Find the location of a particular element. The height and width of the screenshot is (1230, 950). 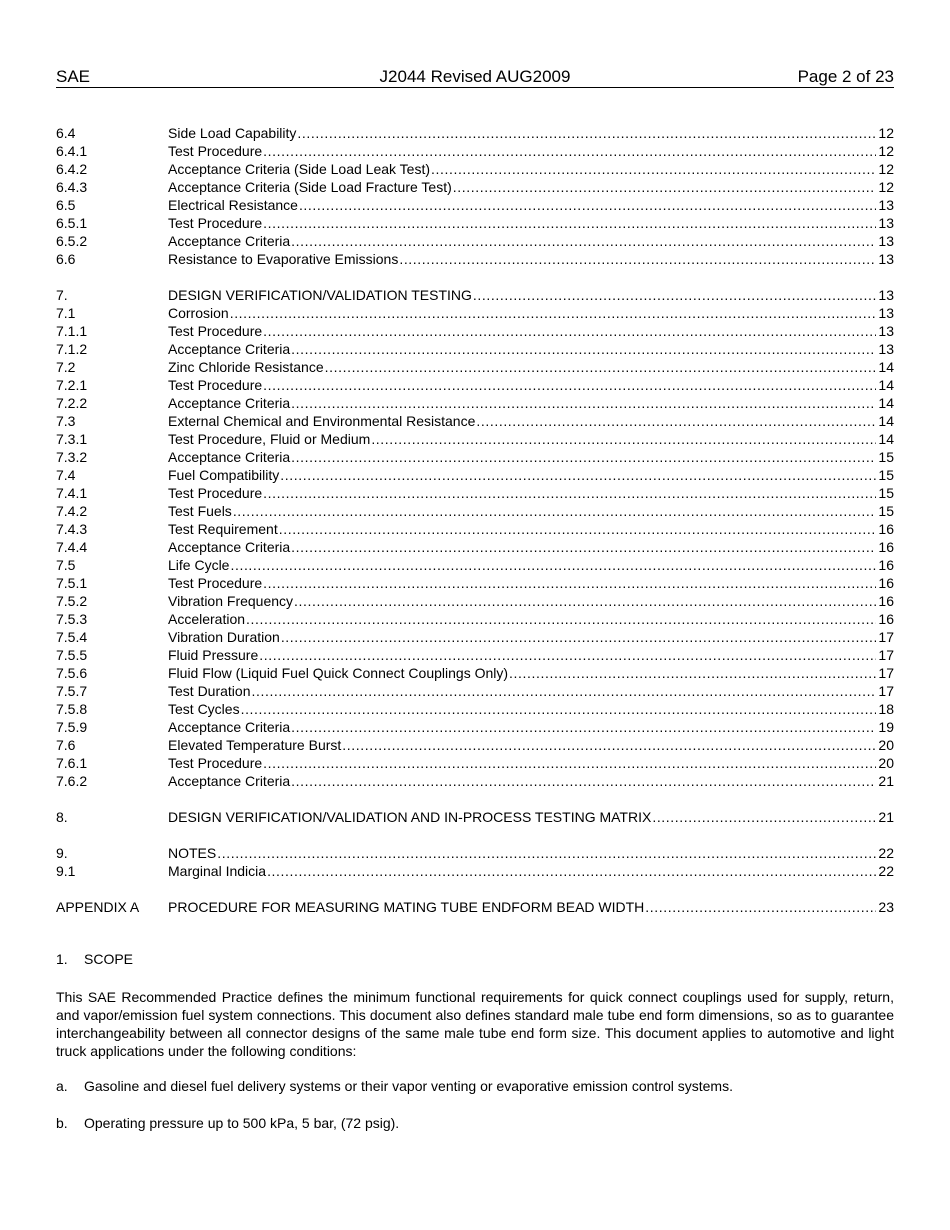

toc-number: 9.1 is located at coordinates (66, 871).